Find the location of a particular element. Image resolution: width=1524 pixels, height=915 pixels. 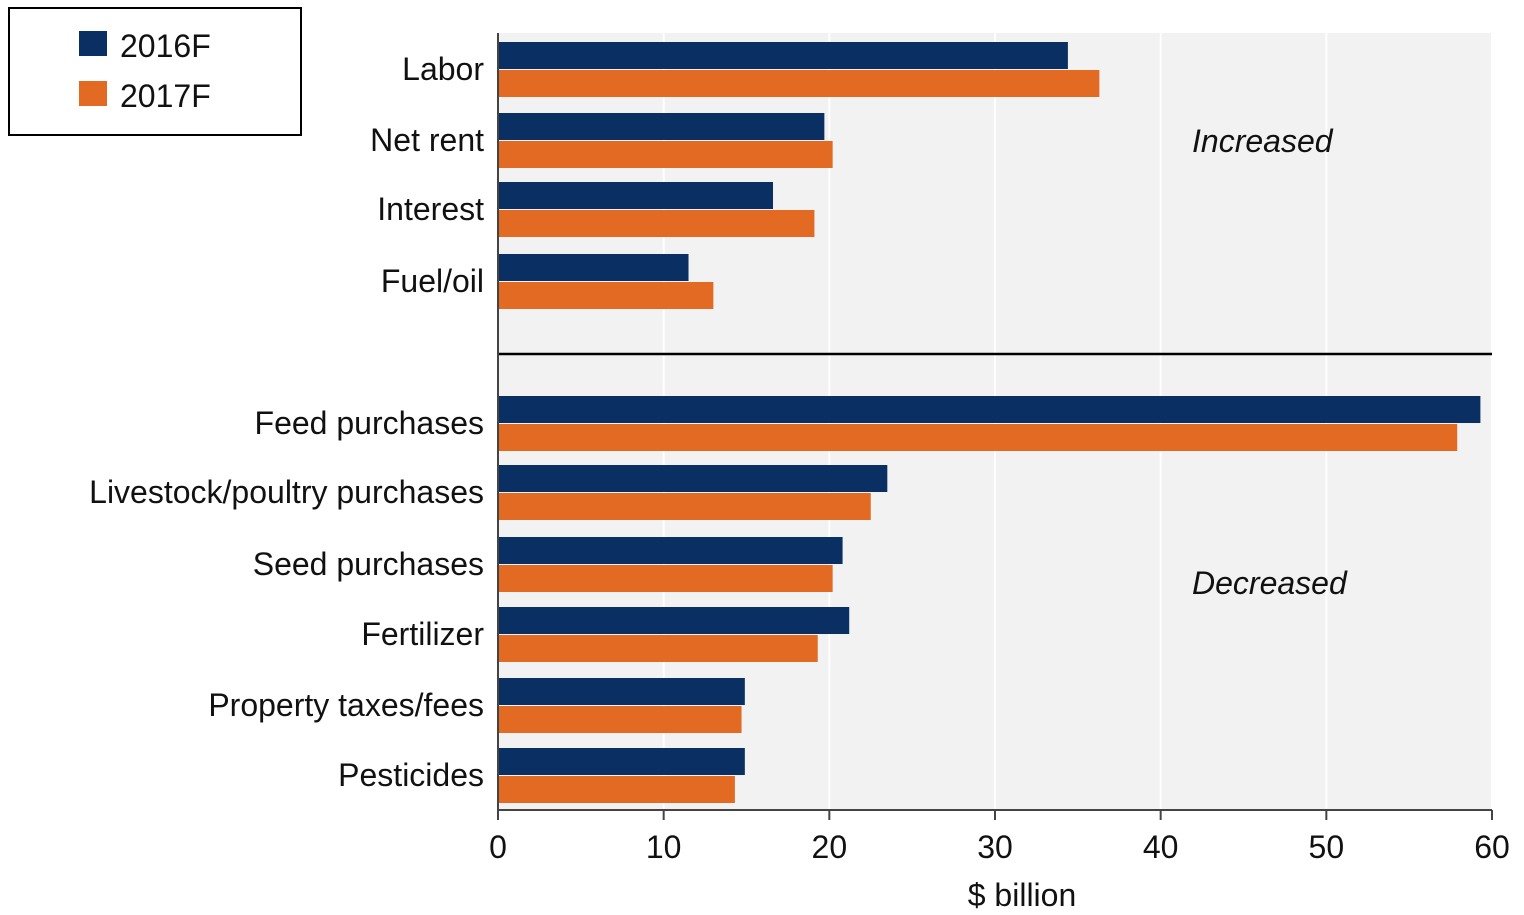

bar-2017f-feed-purchases is located at coordinates (978, 437).